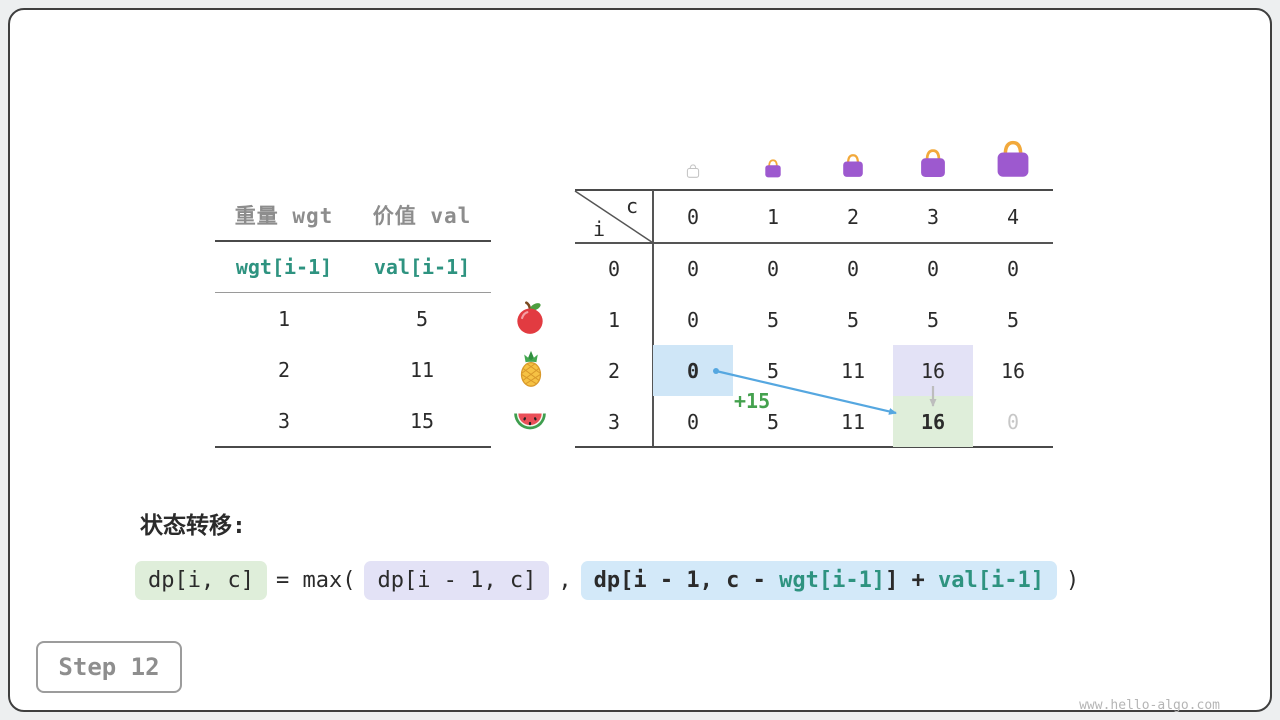 Image resolution: width=1280 pixels, height=720 pixels. I want to click on dp-corner-cell: c i, so click(614, 217).